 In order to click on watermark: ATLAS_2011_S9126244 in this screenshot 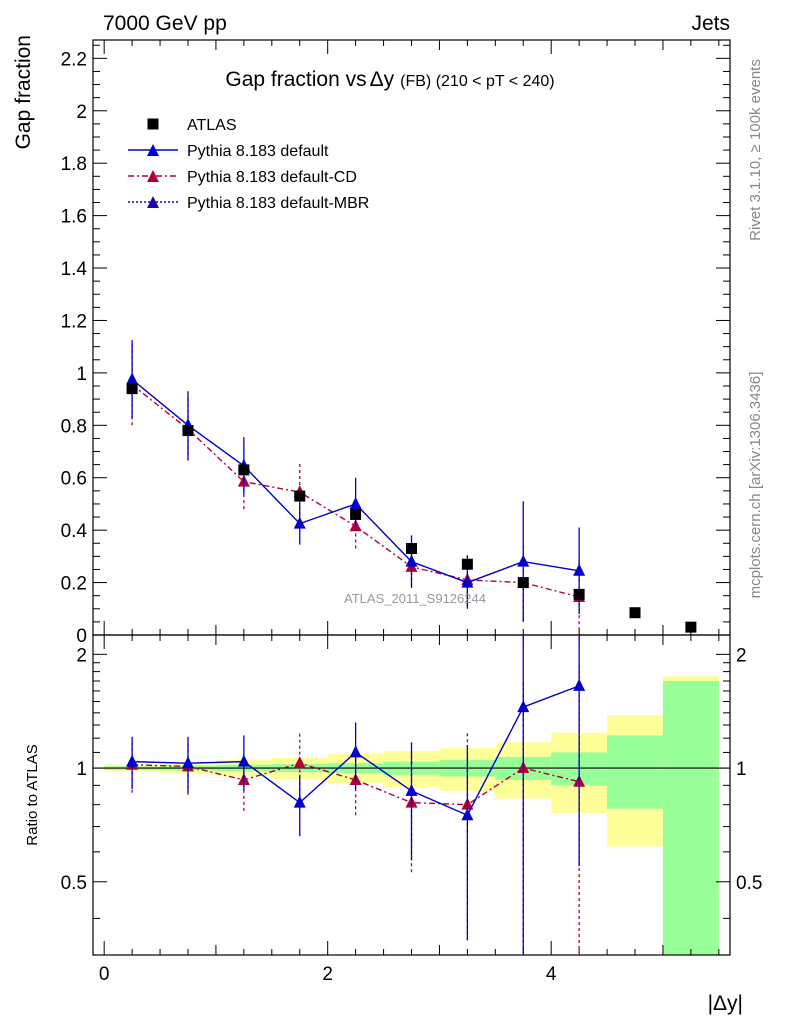, I will do `click(415, 598)`.